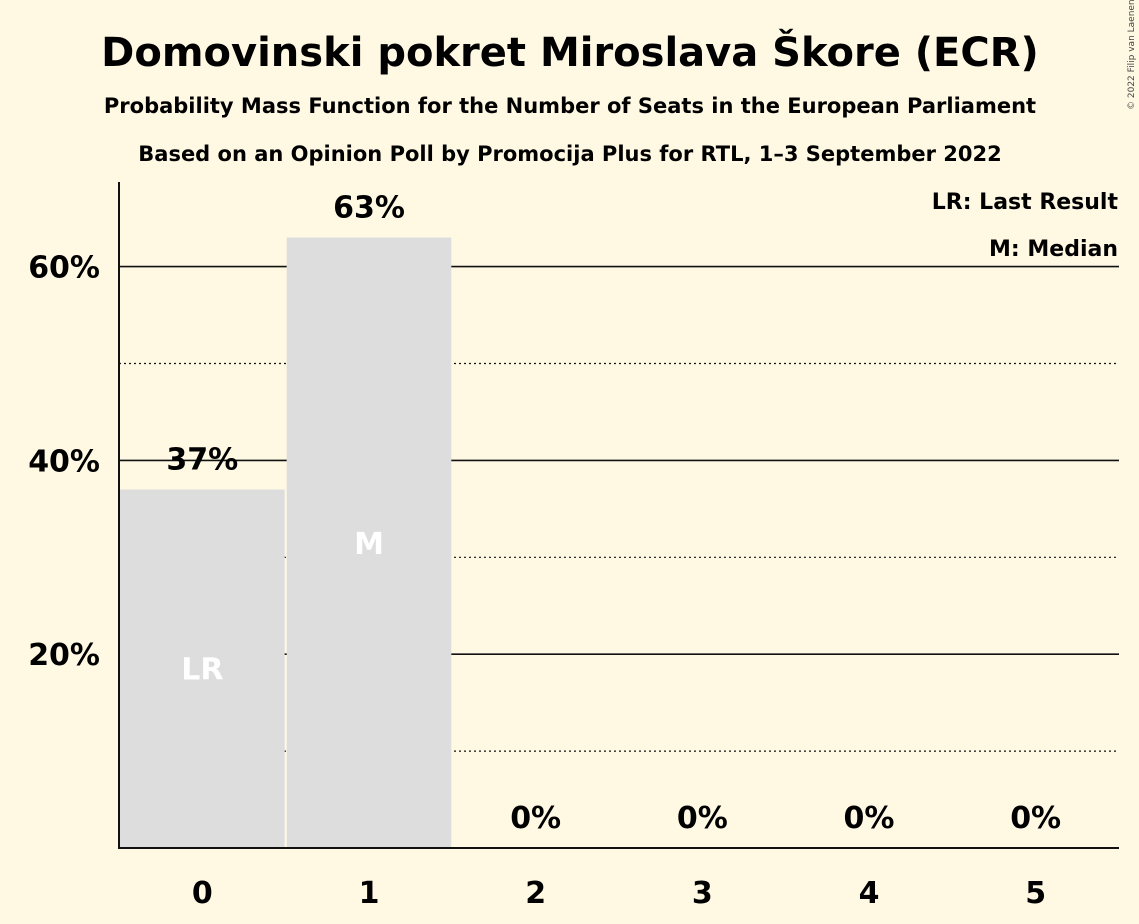 The image size is (1139, 924). What do you see at coordinates (64, 268) in the screenshot?
I see `y-tick-label: 60%` at bounding box center [64, 268].